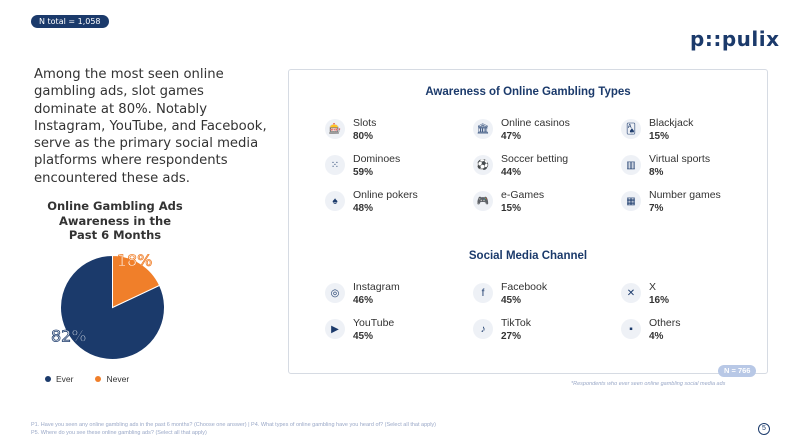 The height and width of the screenshot is (448, 800). What do you see at coordinates (656, 336) in the screenshot?
I see `social-value: 4%` at bounding box center [656, 336].